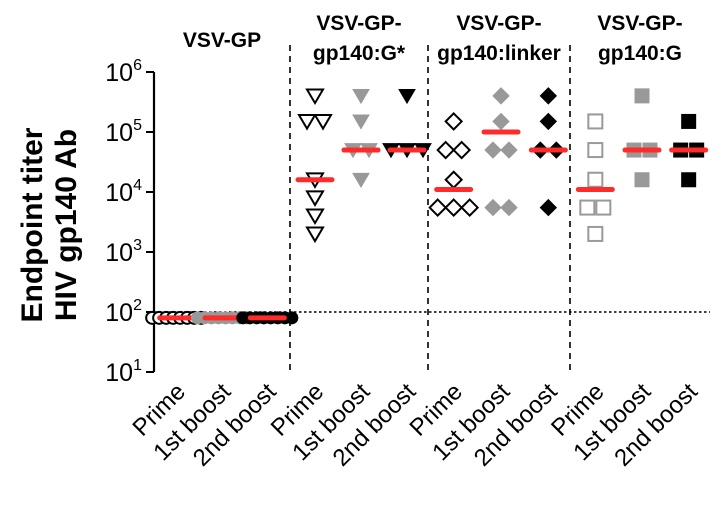 This screenshot has width=728, height=505. Describe the element at coordinates (66, 225) in the screenshot. I see `y-axis-label-line: HIV gp140 Ab` at that location.